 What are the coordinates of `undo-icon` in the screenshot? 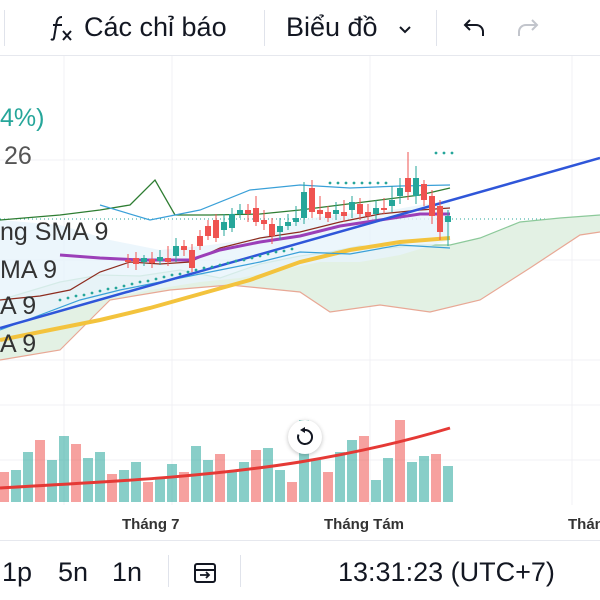 It's located at (474, 30).